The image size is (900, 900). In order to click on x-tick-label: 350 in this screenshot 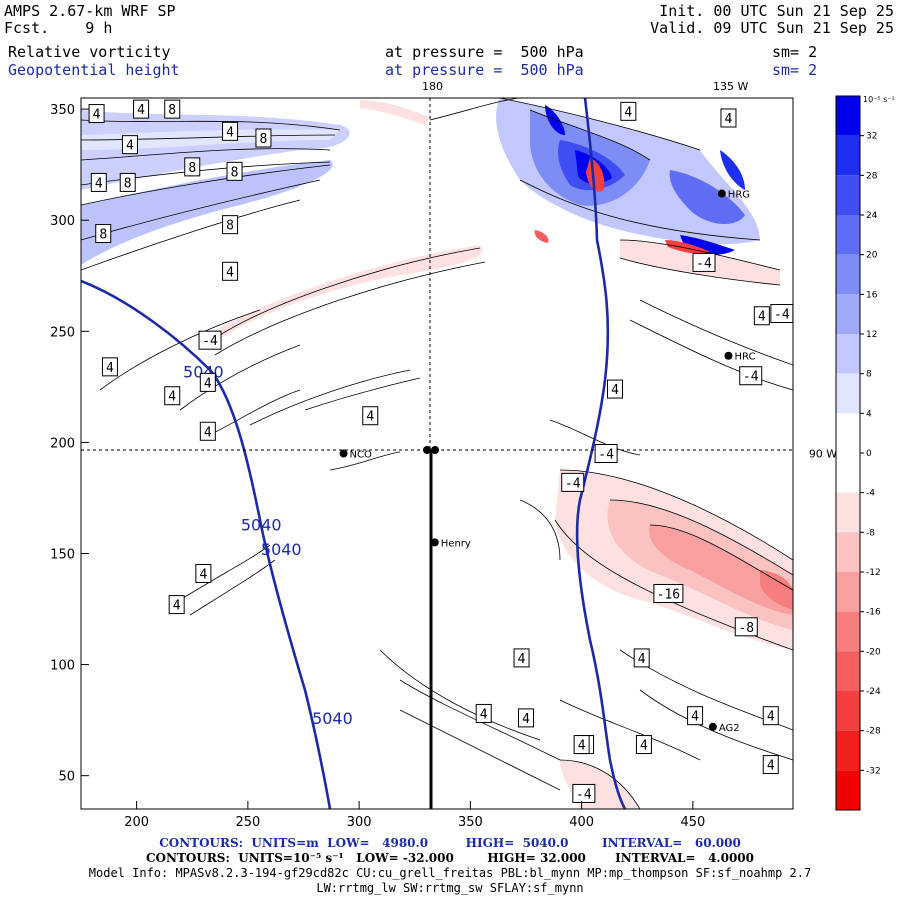, I will do `click(470, 822)`.